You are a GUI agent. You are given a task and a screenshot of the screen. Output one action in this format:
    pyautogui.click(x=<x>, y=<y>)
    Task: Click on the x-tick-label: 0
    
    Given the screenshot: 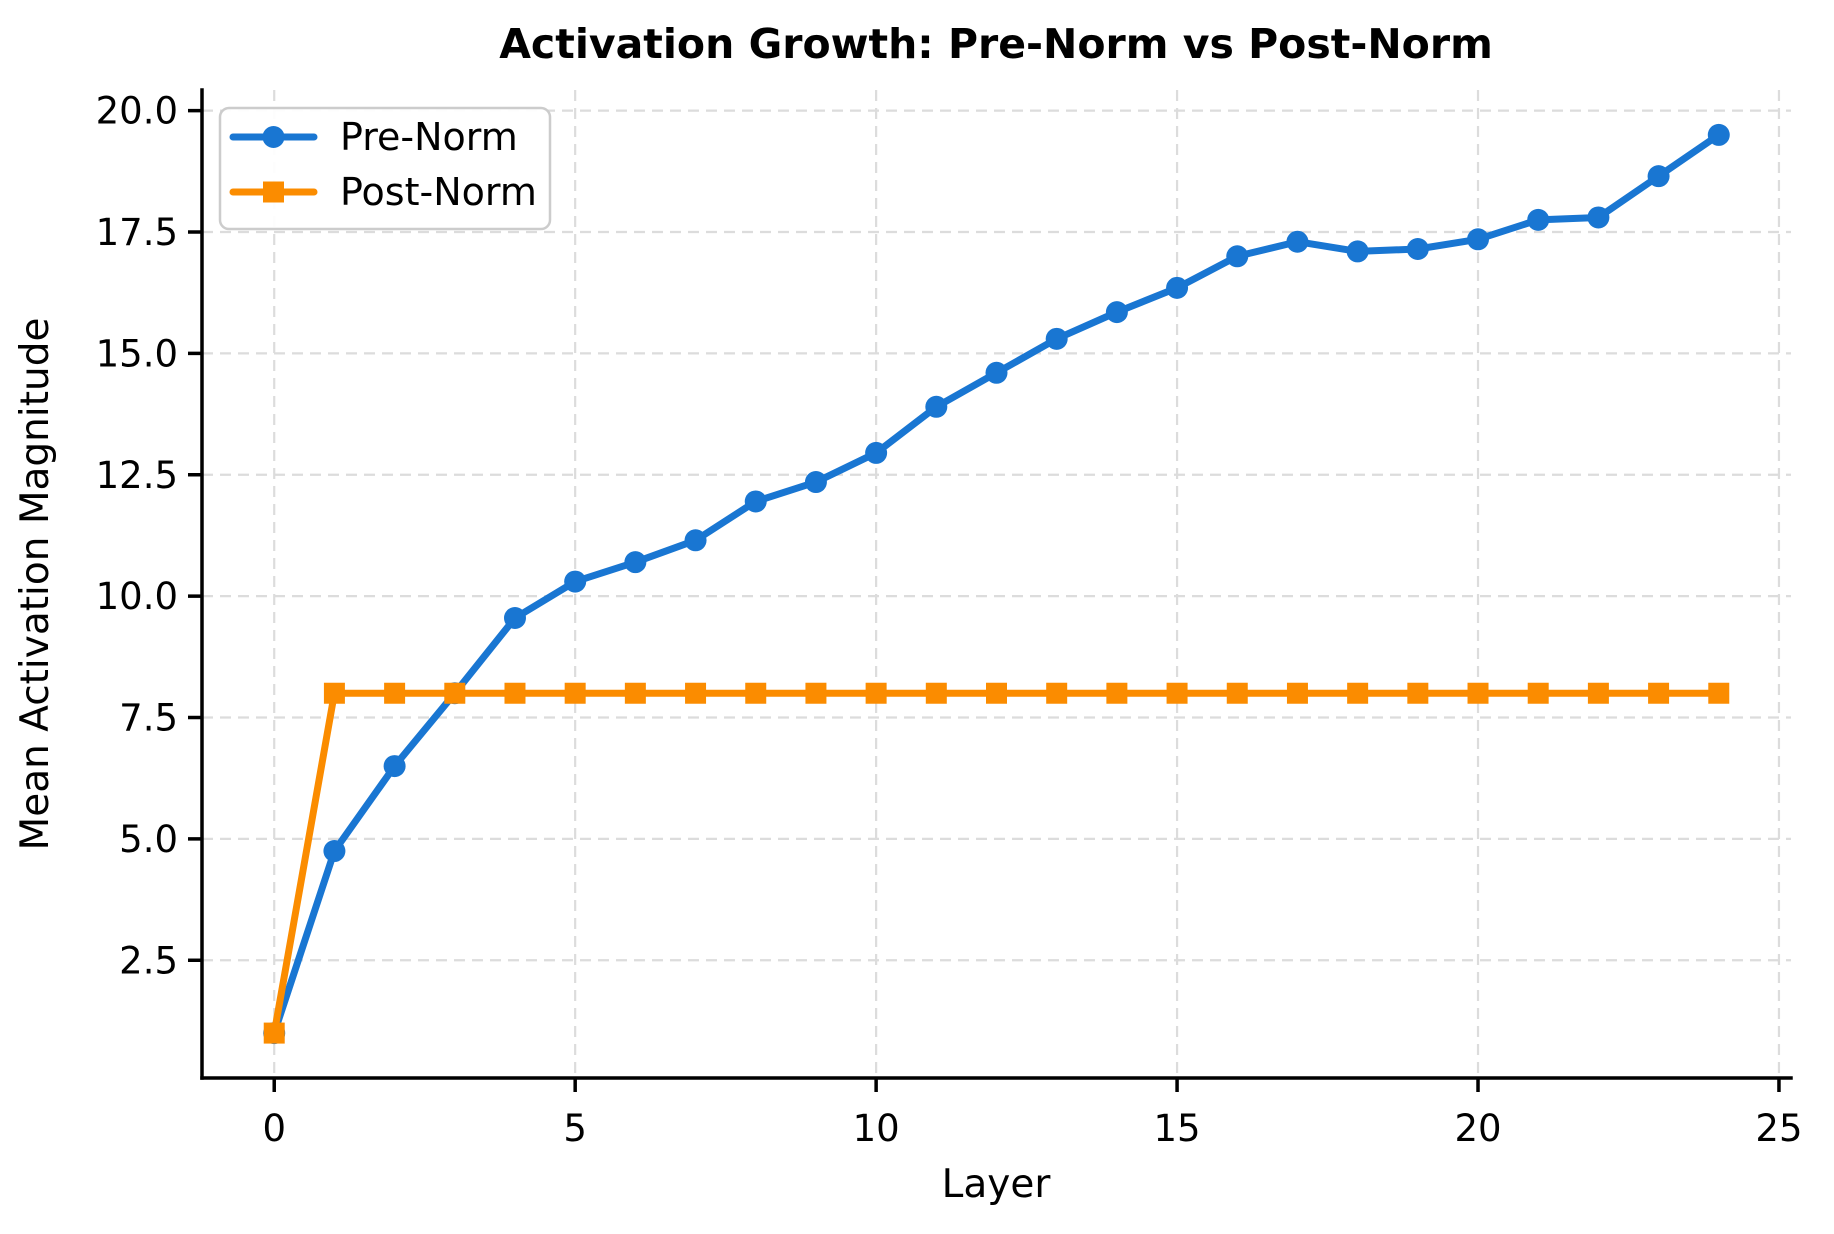 What is the action you would take?
    pyautogui.click(x=274, y=1128)
    